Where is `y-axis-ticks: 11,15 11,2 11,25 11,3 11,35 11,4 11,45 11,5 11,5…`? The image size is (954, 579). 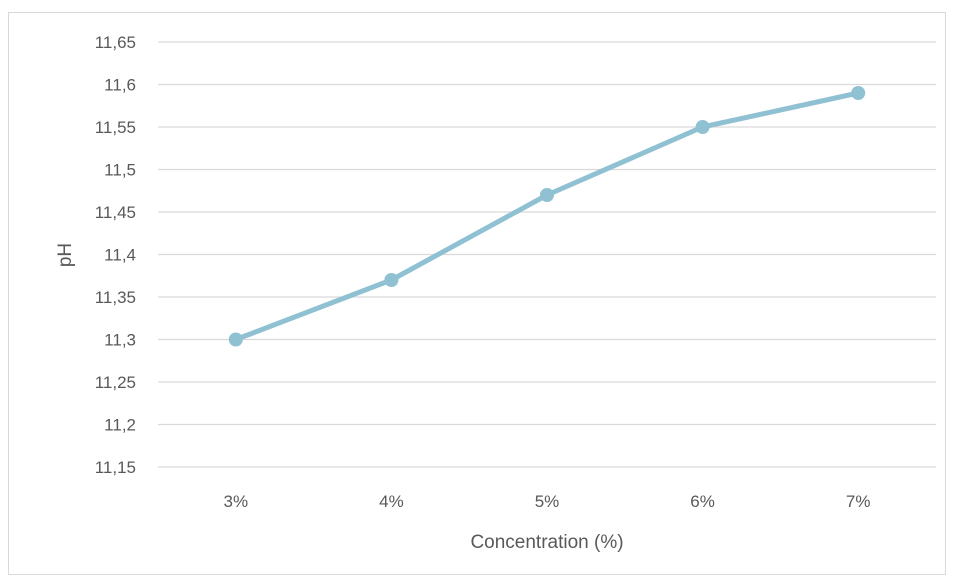
y-axis-ticks: 11,15 11,2 11,25 11,3 11,35 11,4 11,45 11,5 11,5… is located at coordinates (115, 255).